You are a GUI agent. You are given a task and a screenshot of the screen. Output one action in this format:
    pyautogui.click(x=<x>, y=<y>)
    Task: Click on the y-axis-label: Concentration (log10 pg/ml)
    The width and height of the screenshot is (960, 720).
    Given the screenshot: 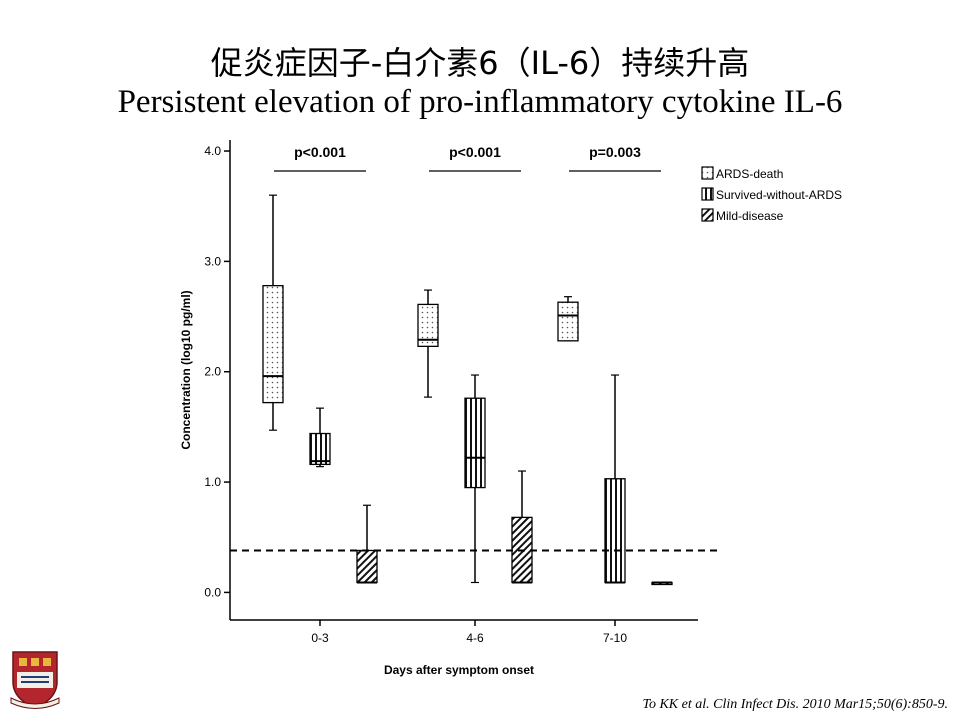 What is the action you would take?
    pyautogui.click(x=186, y=369)
    